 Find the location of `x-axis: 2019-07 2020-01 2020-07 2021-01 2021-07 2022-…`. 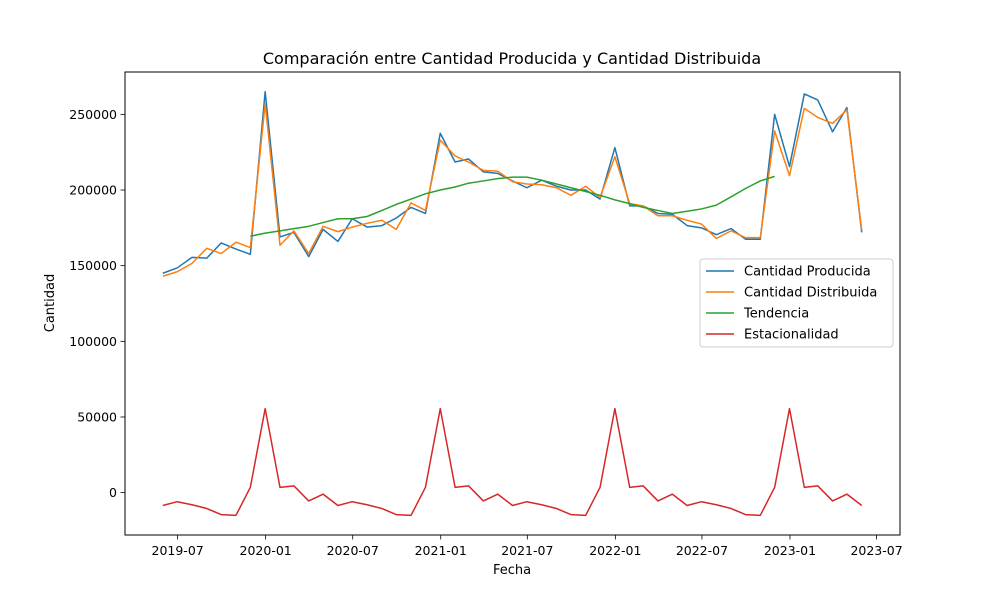

x-axis: 2019-07 2020-01 2020-07 2021-01 2021-07 2022-… is located at coordinates (527, 546).